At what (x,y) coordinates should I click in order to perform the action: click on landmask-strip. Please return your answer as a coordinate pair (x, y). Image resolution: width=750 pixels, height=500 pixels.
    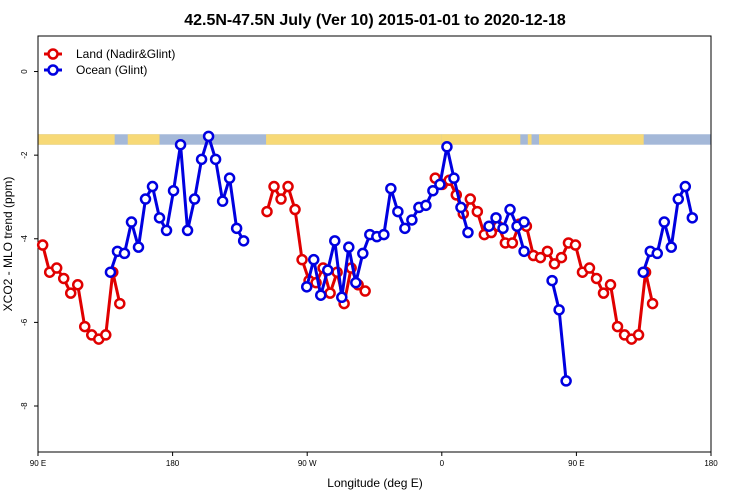
    Looking at the image, I should click on (374, 139).